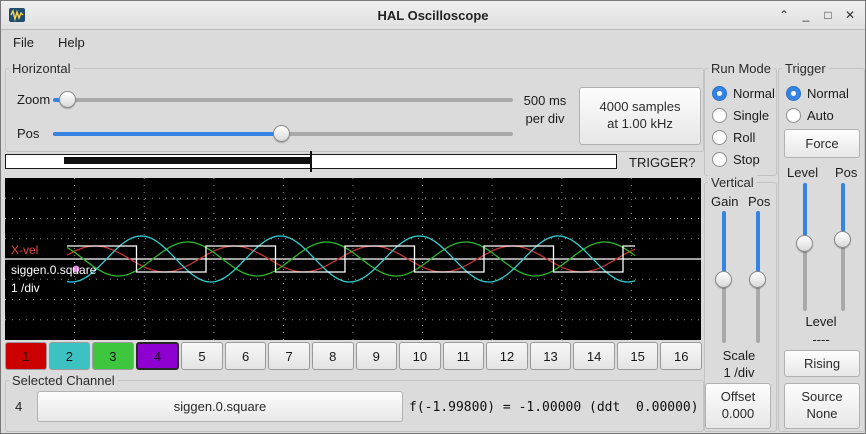 The height and width of the screenshot is (434, 866). I want to click on gain-slider, so click(724, 277).